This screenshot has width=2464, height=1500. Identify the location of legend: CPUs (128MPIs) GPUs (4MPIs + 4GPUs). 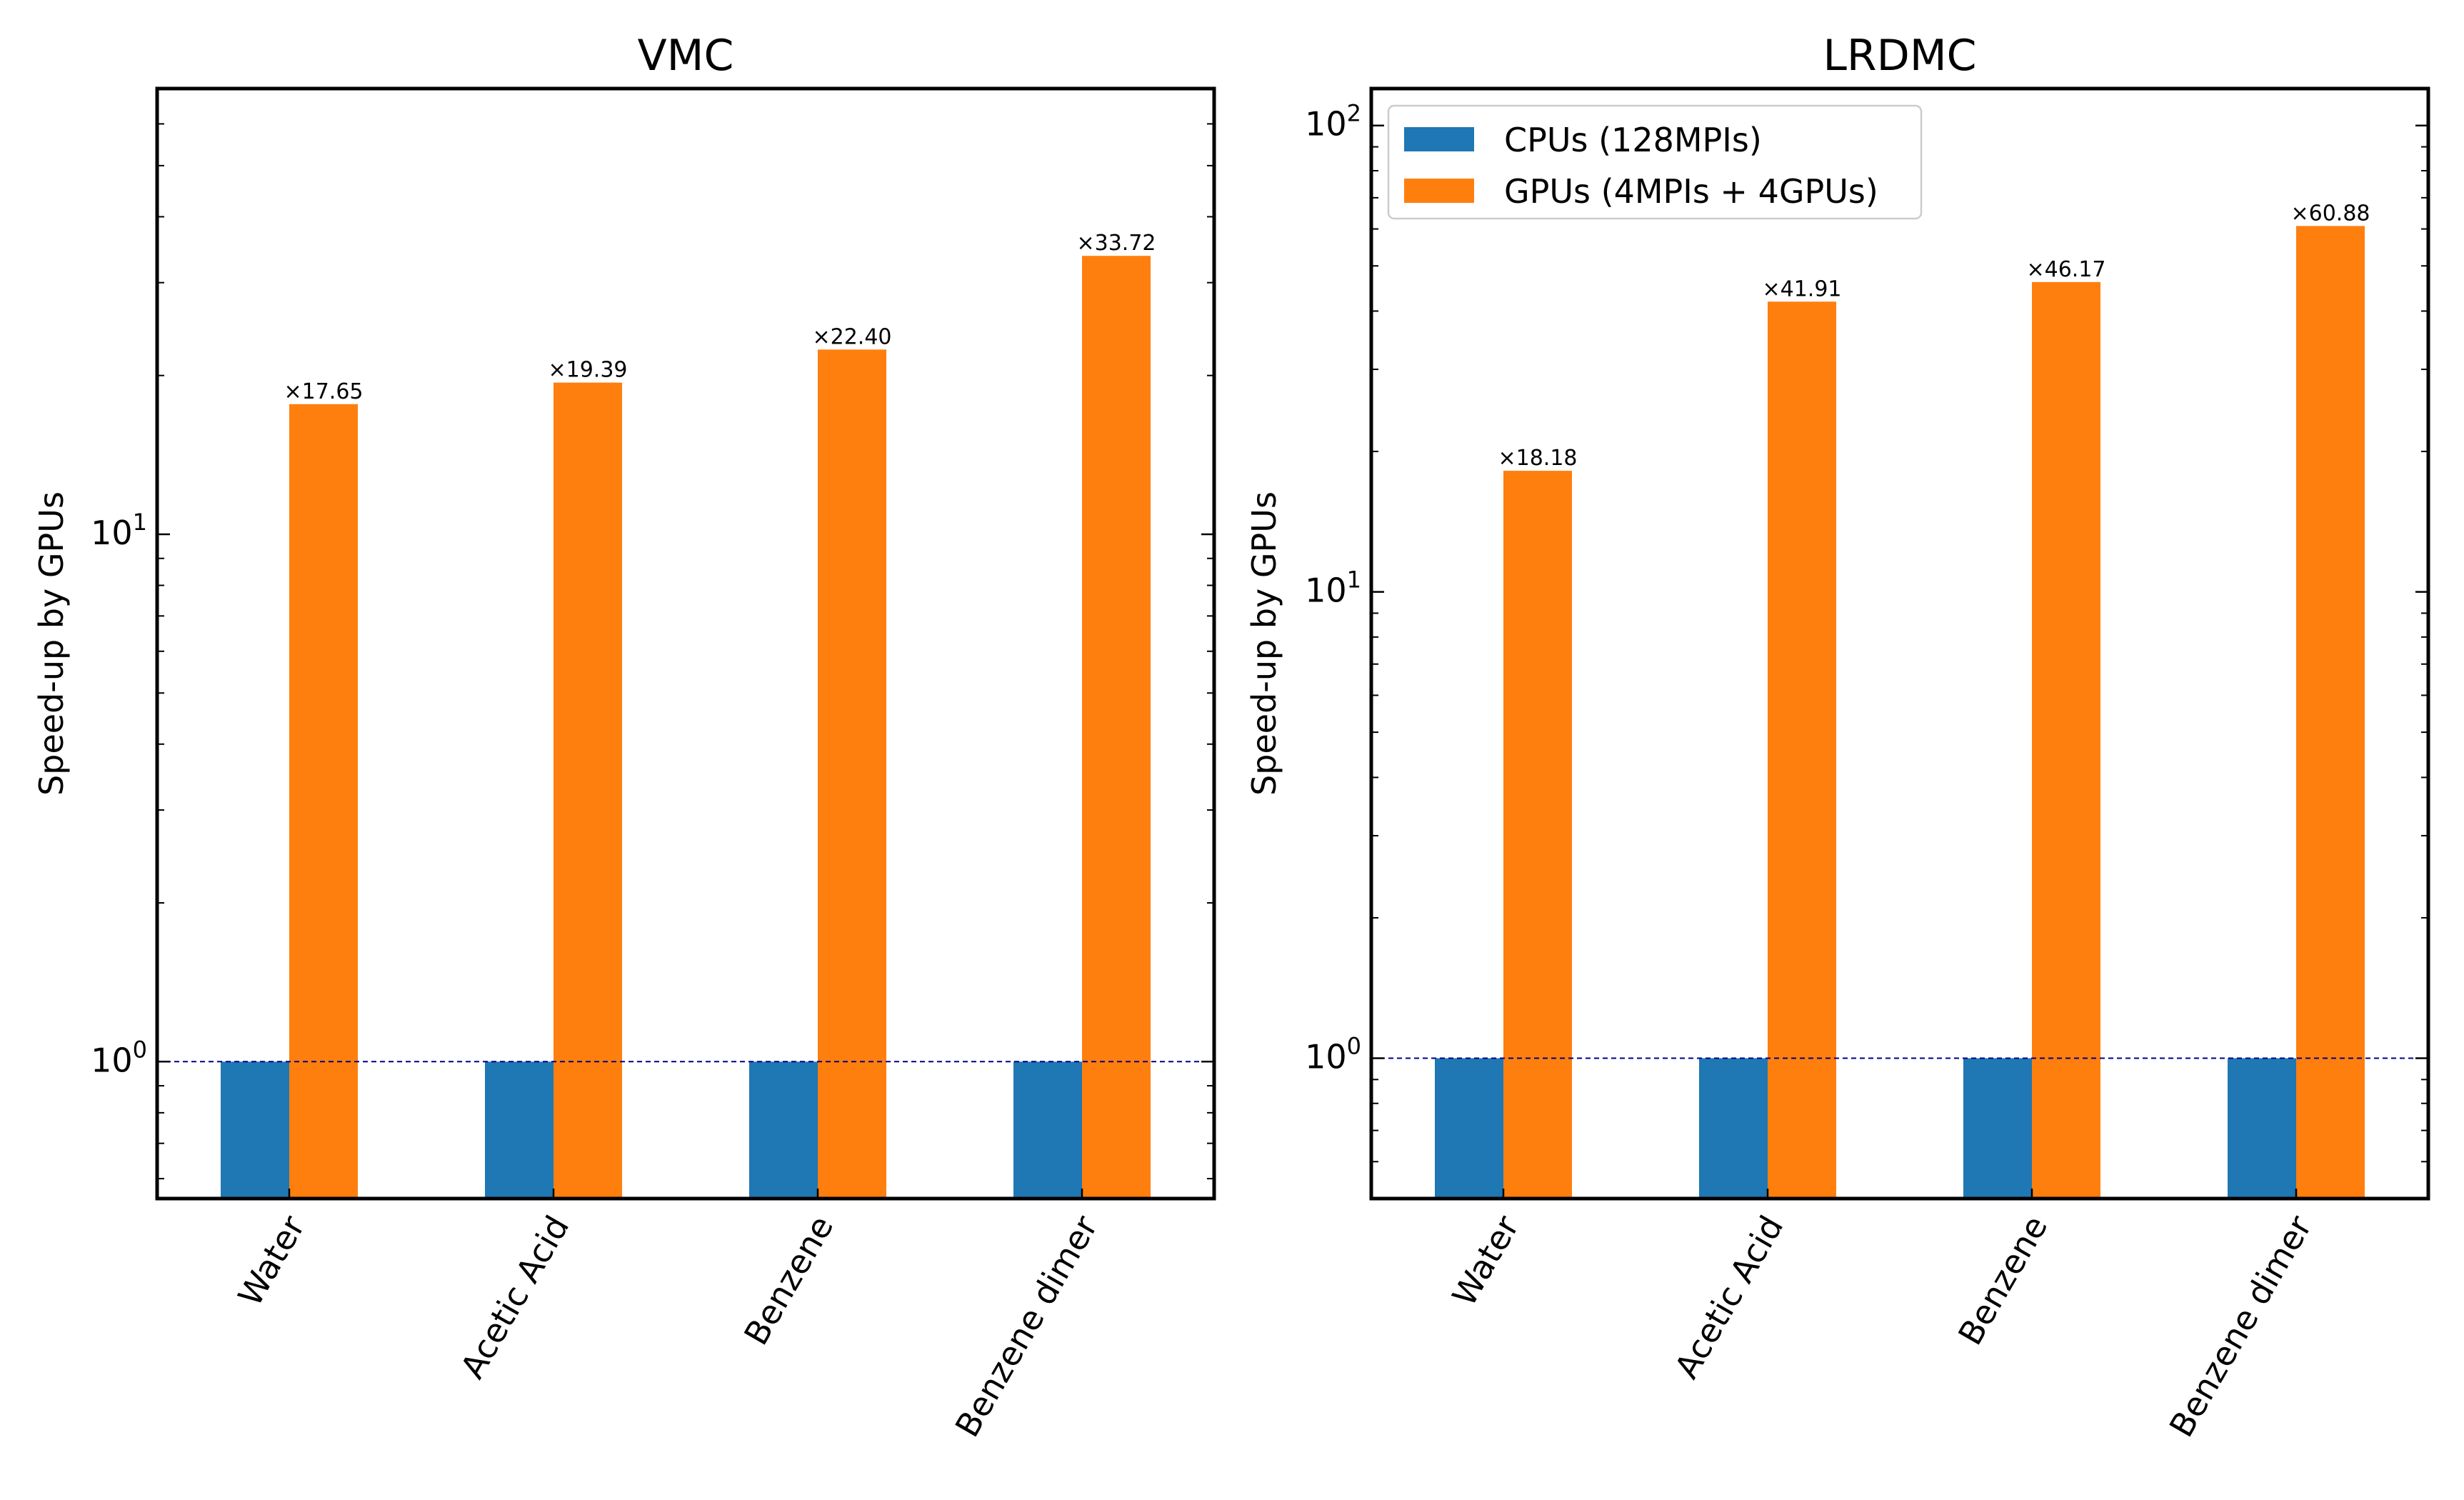
(1655, 162).